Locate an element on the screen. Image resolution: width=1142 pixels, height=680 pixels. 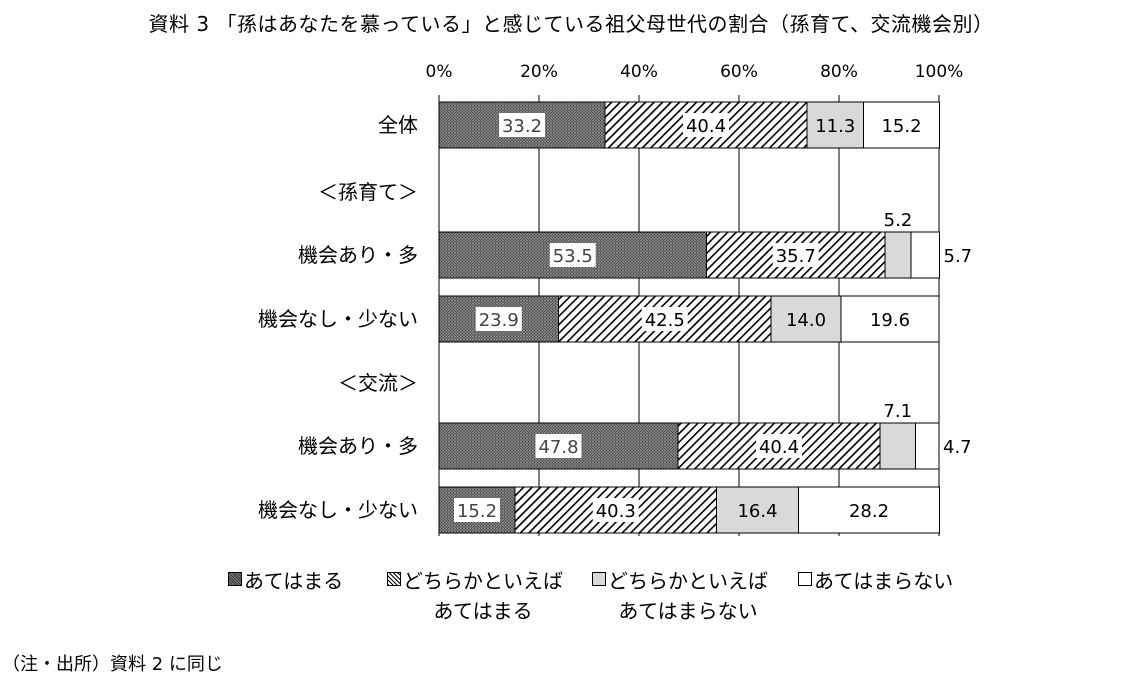
data-label: 14.0 is located at coordinates (806, 320).